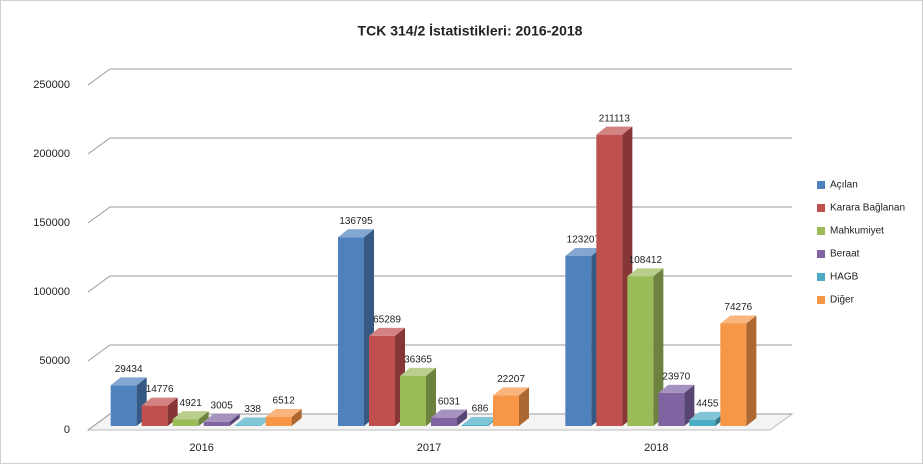  Describe the element at coordinates (857, 231) in the screenshot. I see `legend-label: Mahkumiyet` at that location.